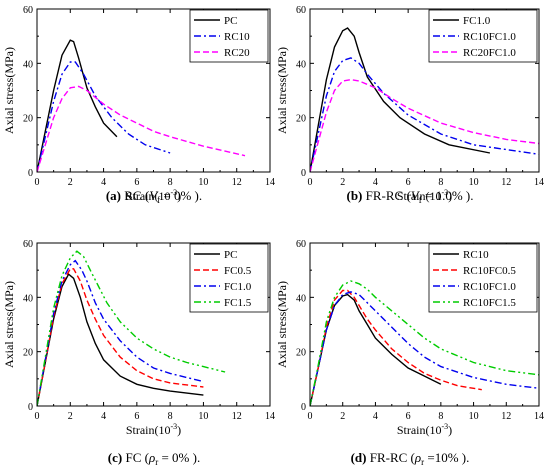  What do you see at coordinates (237, 53) in the screenshot?
I see `legend-label: RC20` at bounding box center [237, 53].